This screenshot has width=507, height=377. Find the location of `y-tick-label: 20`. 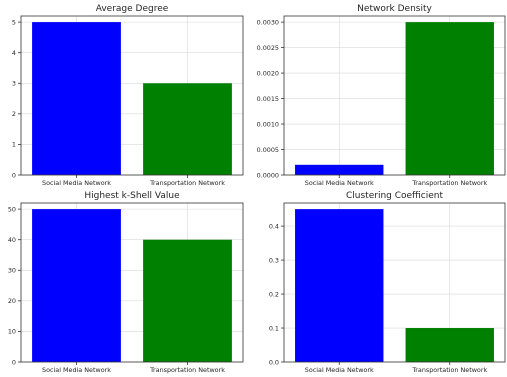

y-tick-label: 20 is located at coordinates (12, 301).